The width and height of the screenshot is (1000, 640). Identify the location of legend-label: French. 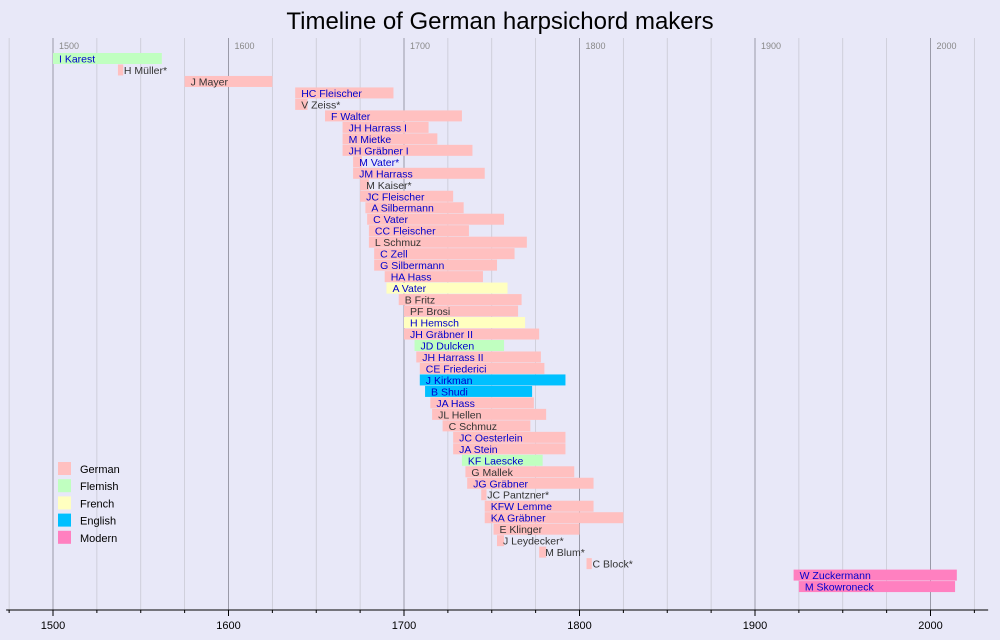
(97, 504).